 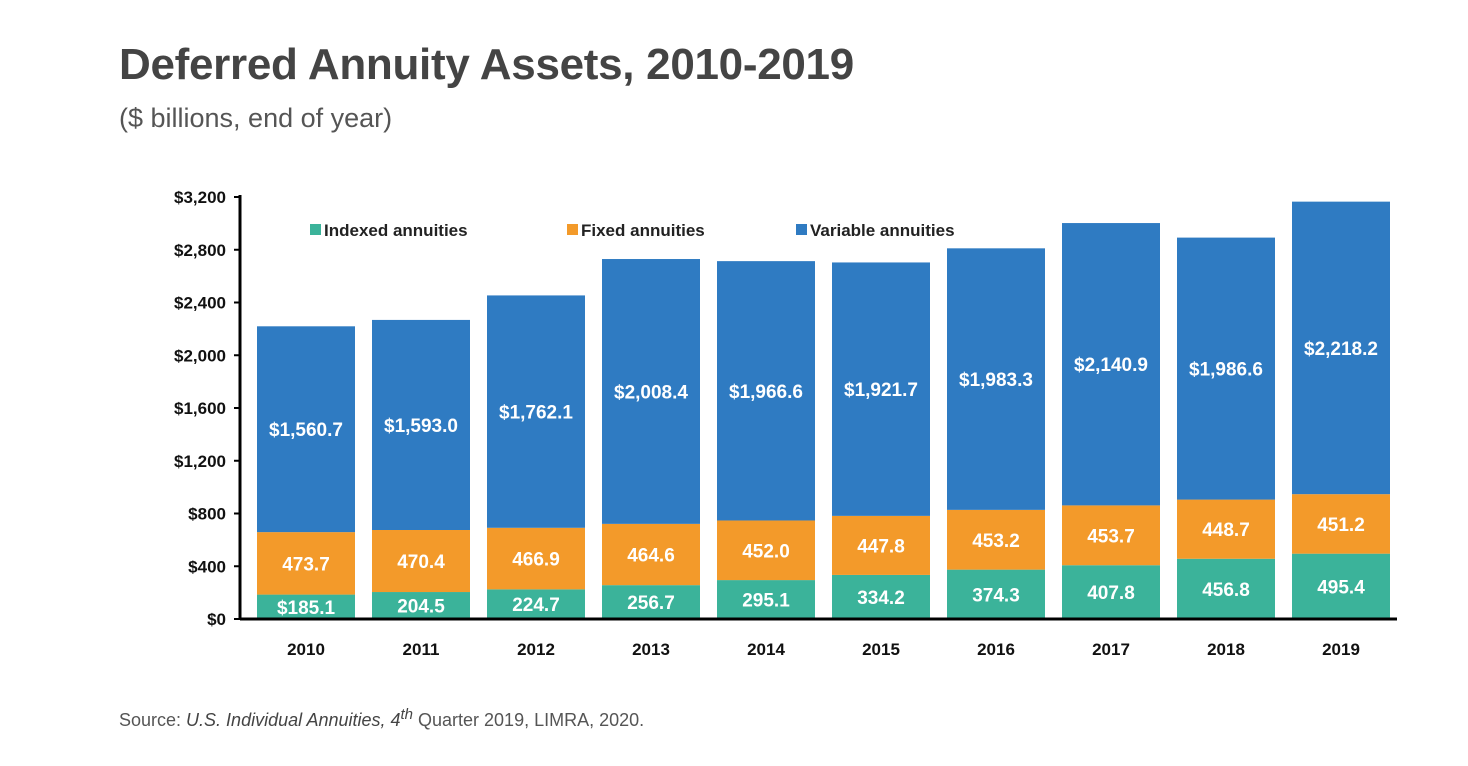 What do you see at coordinates (881, 649) in the screenshot?
I see `x-tick-label: 2015` at bounding box center [881, 649].